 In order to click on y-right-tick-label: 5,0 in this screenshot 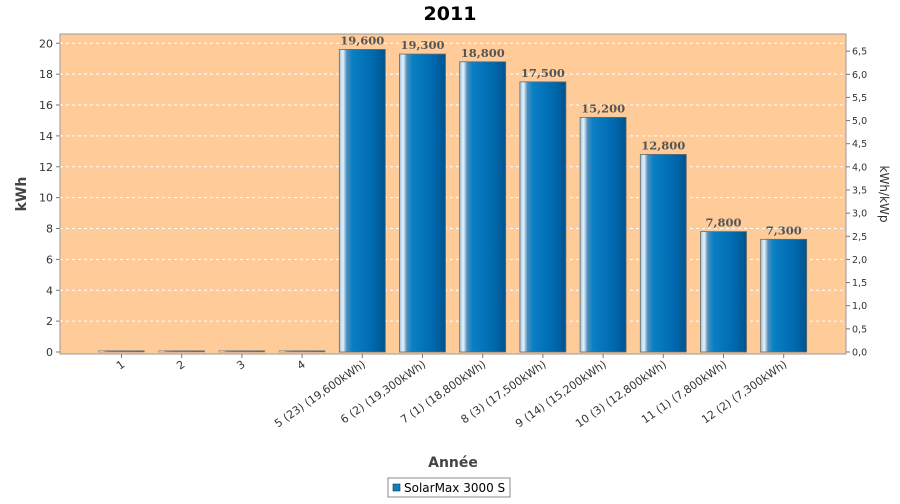, I will do `click(859, 121)`.